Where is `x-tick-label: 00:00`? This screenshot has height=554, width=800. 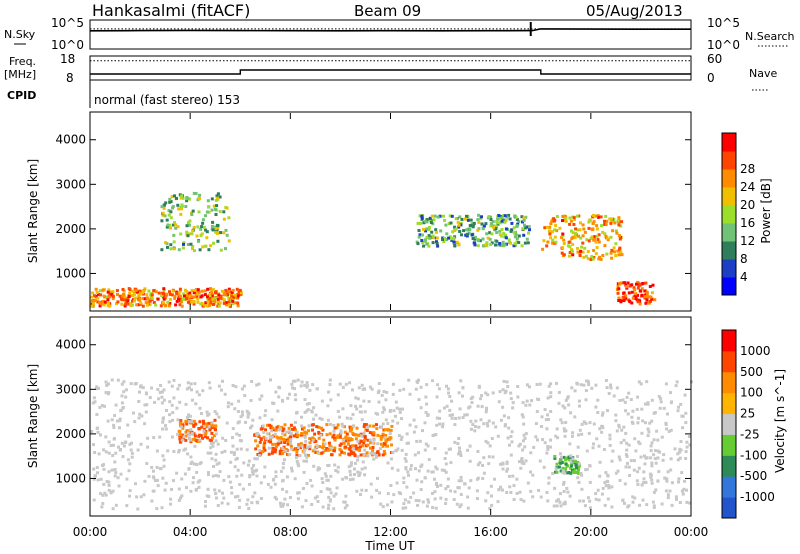 x-tick-label: 00:00 is located at coordinates (691, 532).